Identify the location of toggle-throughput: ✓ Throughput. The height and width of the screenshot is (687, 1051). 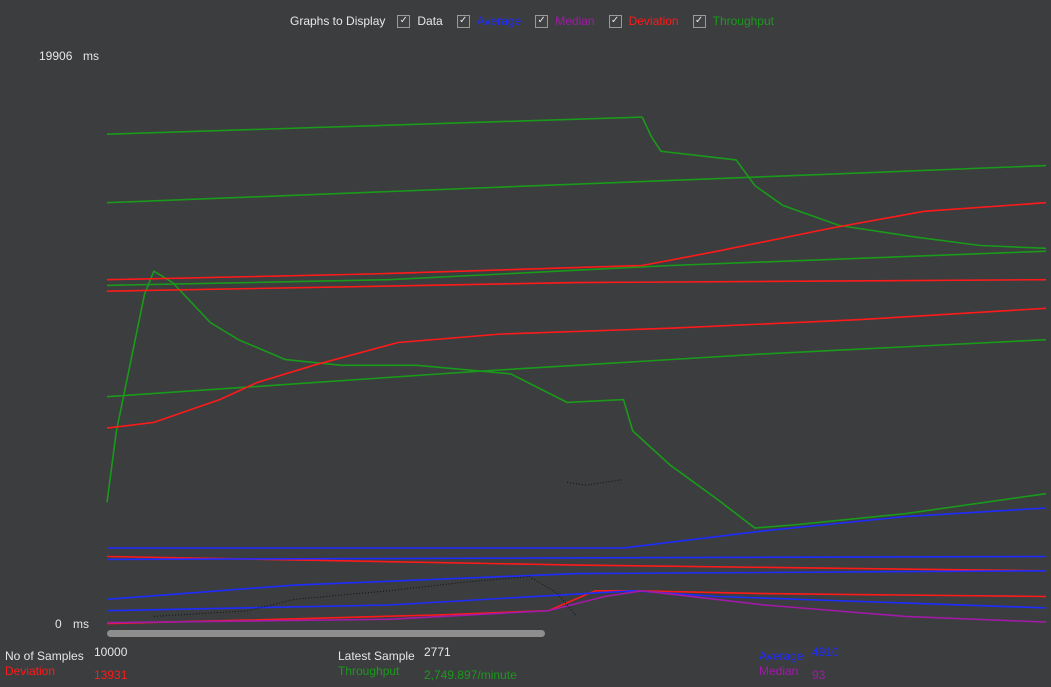
(733, 21).